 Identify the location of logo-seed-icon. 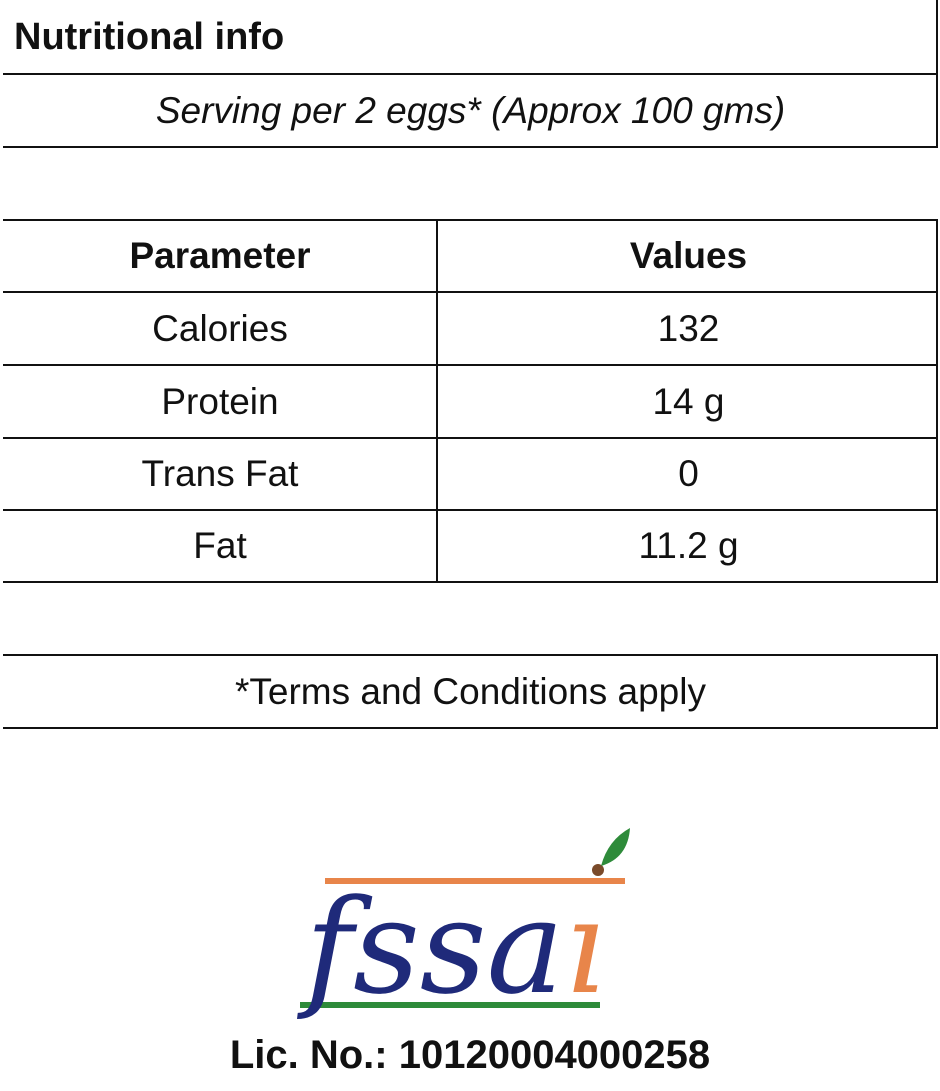
(598, 870).